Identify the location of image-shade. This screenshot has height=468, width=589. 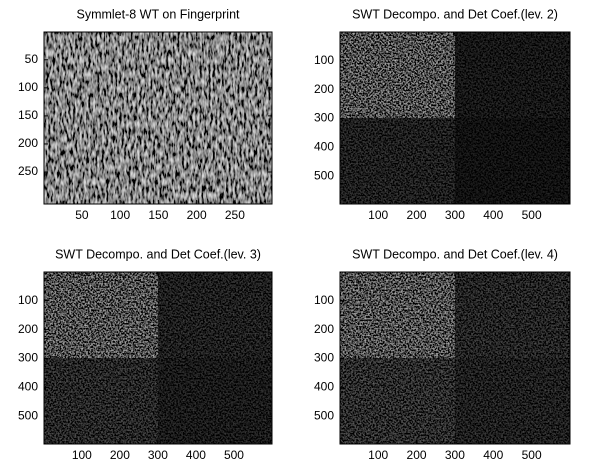
(158, 118).